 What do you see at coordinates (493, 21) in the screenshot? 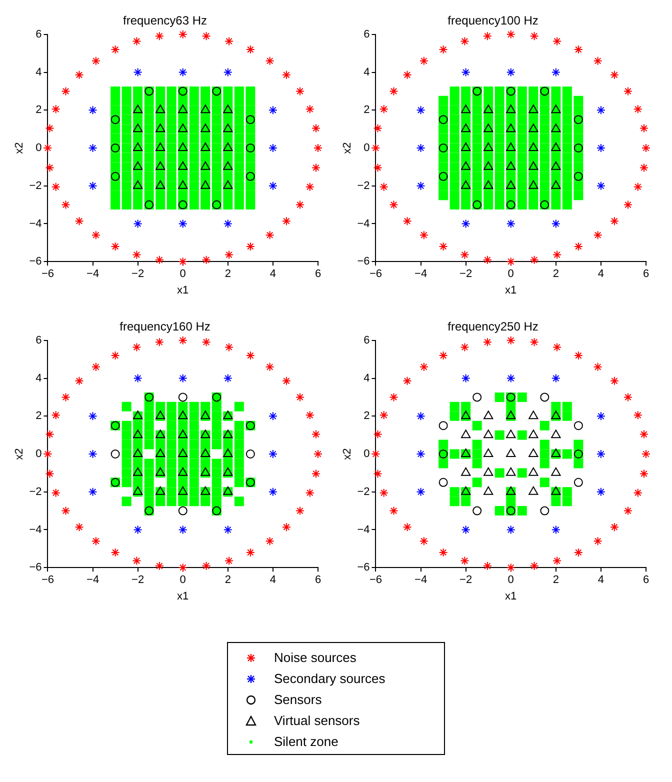
I see `chart-title: frequency100 Hz` at bounding box center [493, 21].